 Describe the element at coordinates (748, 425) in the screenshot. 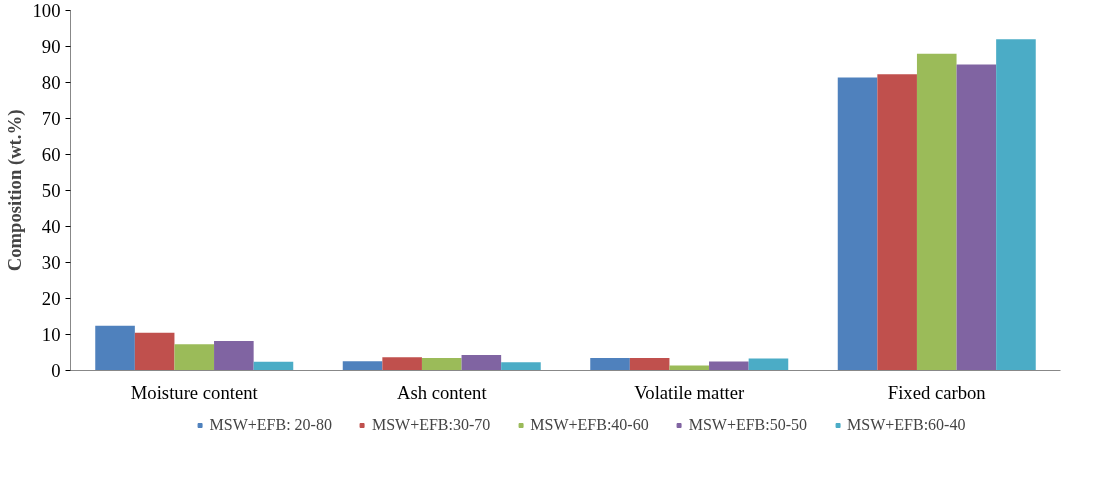

I see `legend-label: MSW+EFB:50-50` at that location.